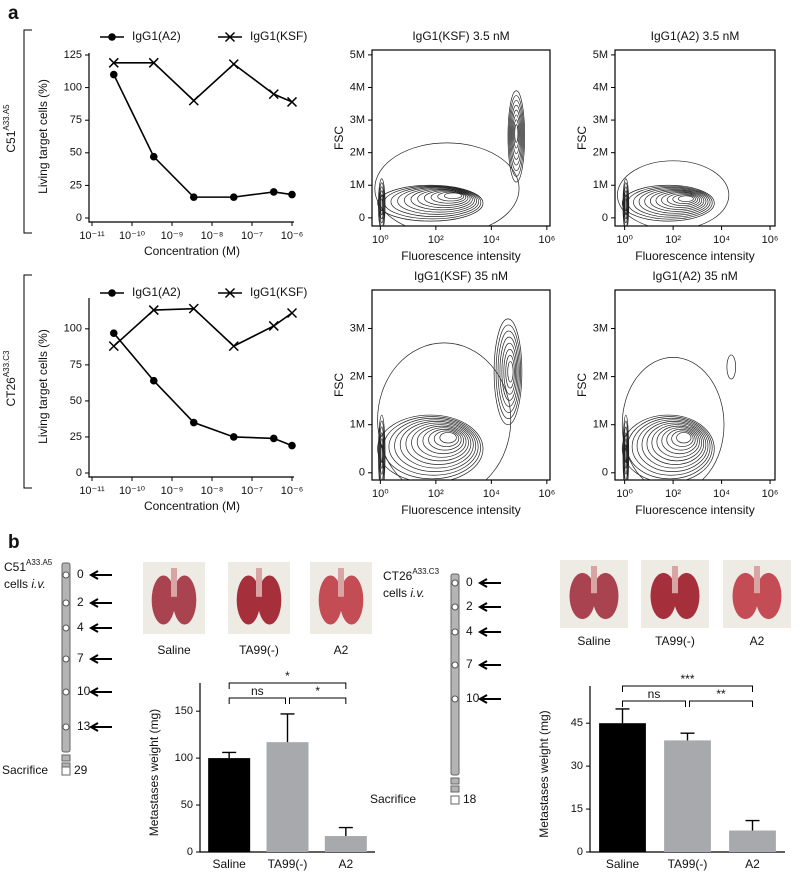  What do you see at coordinates (174, 650) in the screenshot?
I see `photo-label: Saline` at bounding box center [174, 650].